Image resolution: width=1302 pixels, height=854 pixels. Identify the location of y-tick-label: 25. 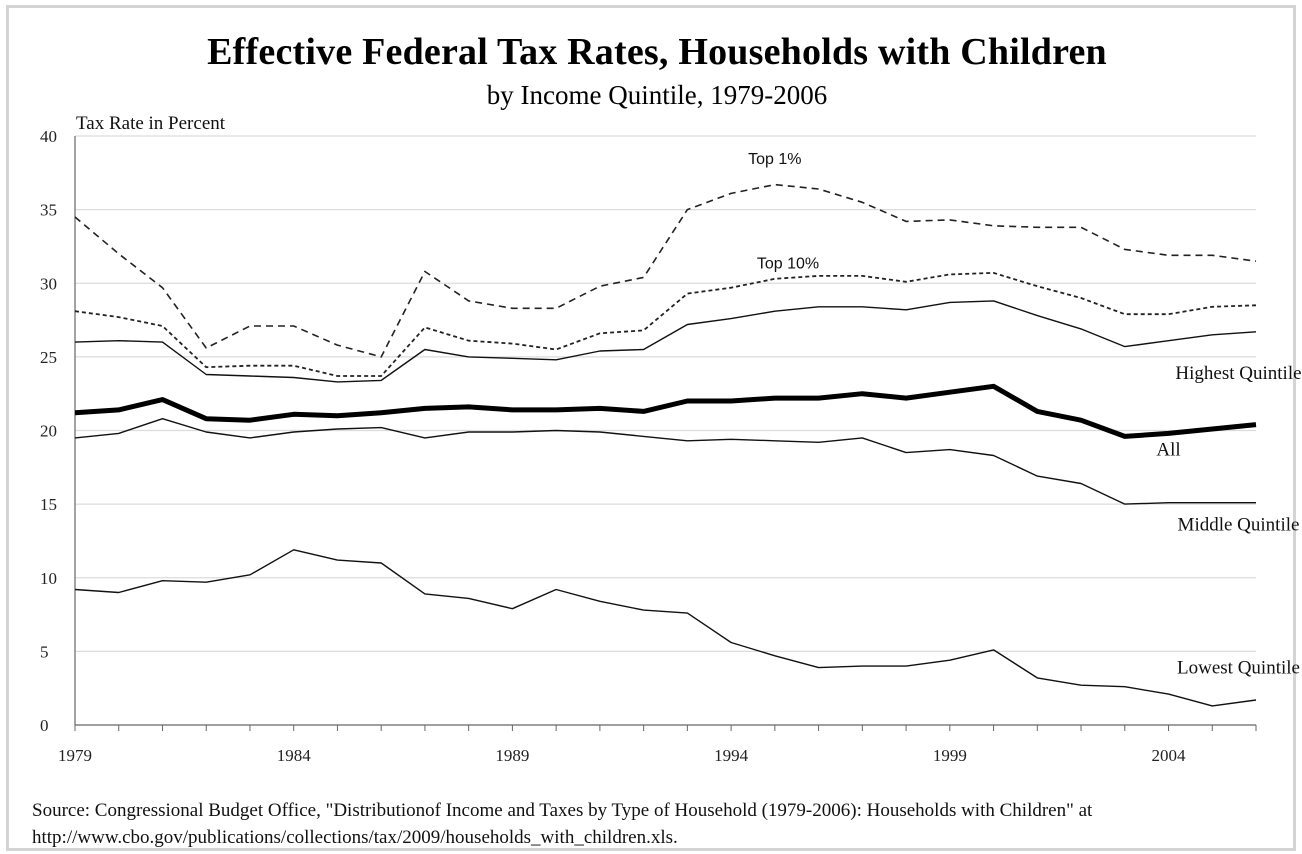
(48, 357).